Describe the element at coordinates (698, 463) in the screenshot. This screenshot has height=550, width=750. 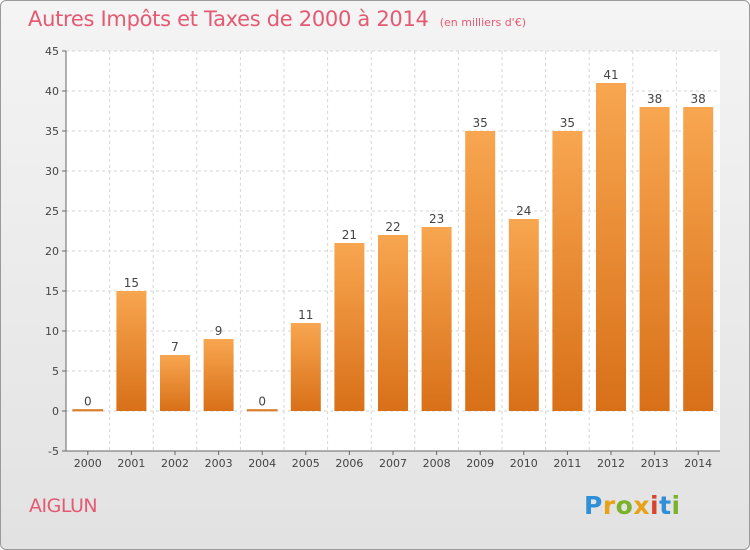
I see `x-tick-label: 2014` at that location.